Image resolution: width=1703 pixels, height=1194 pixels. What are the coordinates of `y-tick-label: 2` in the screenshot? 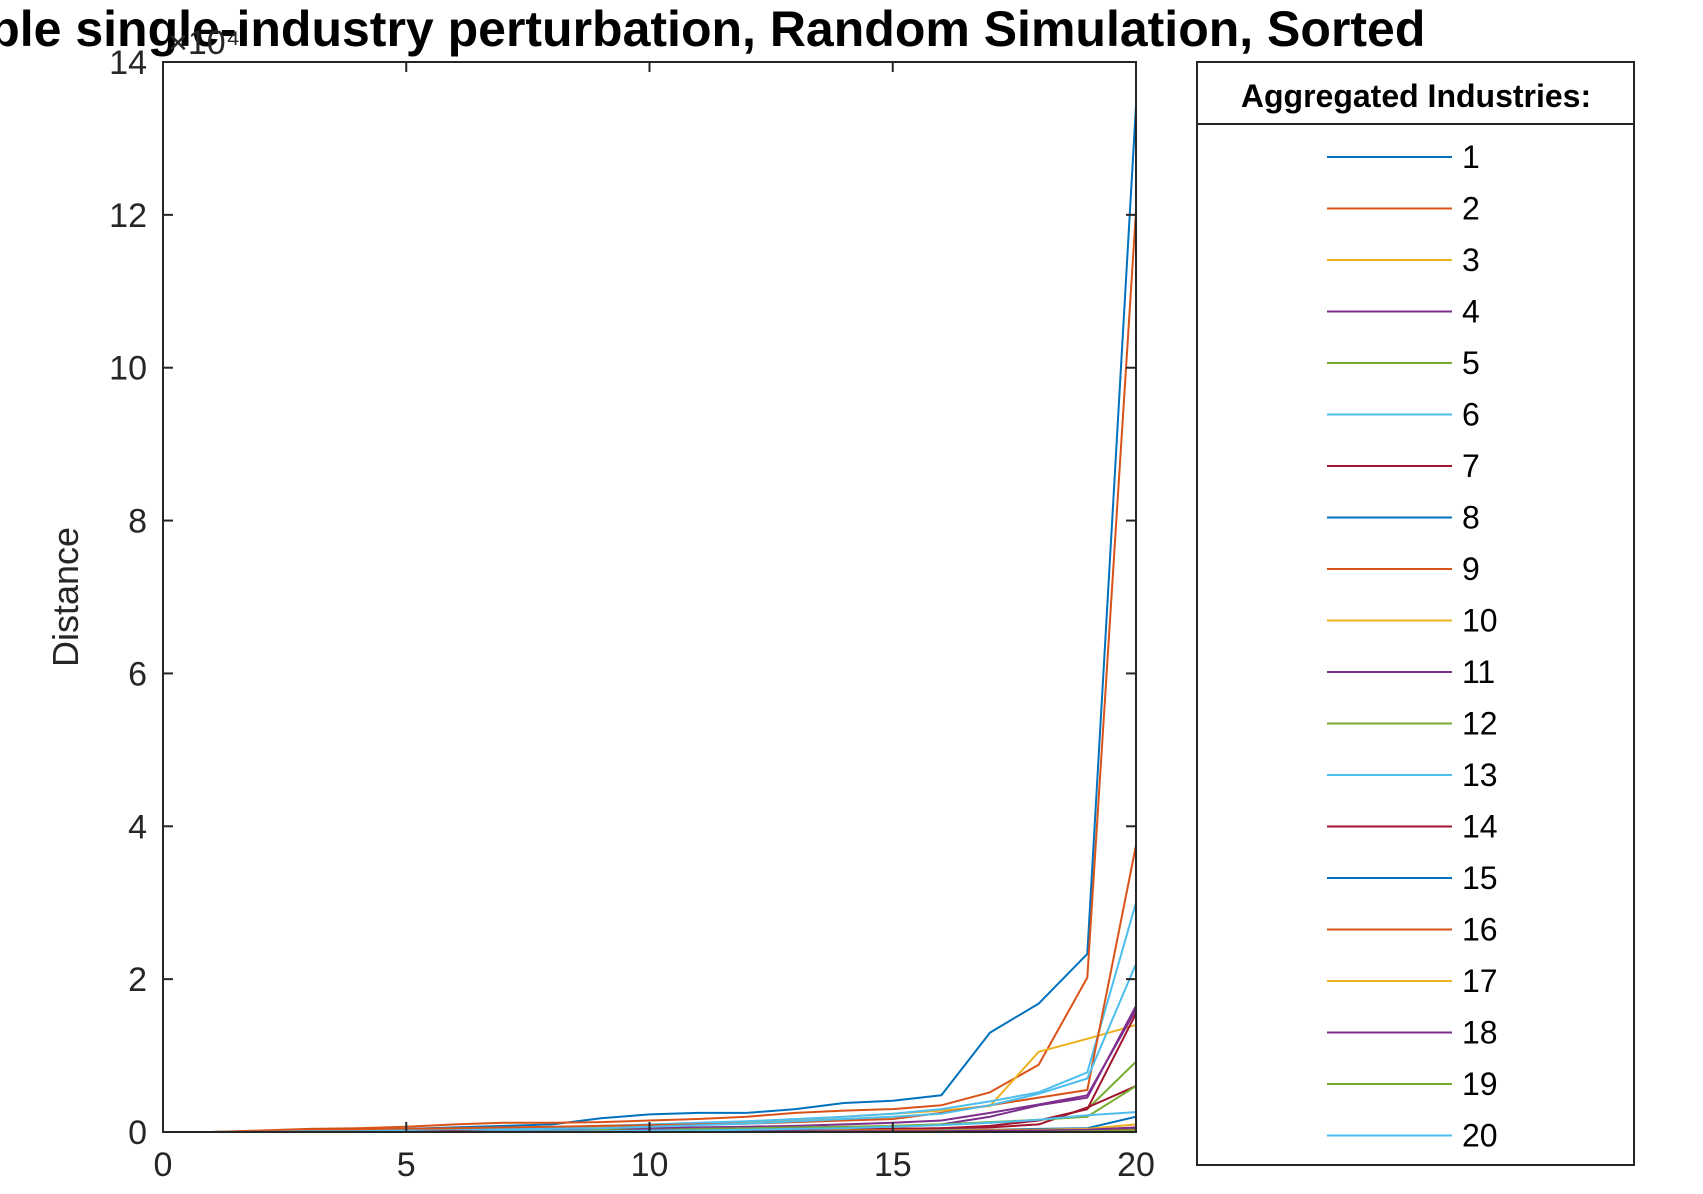 It's located at (137, 980).